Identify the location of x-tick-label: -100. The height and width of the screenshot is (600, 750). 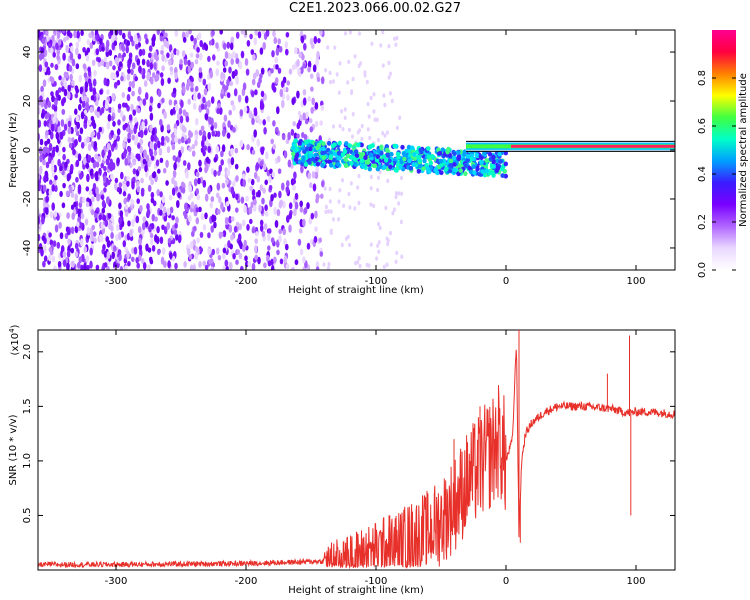
(376, 581).